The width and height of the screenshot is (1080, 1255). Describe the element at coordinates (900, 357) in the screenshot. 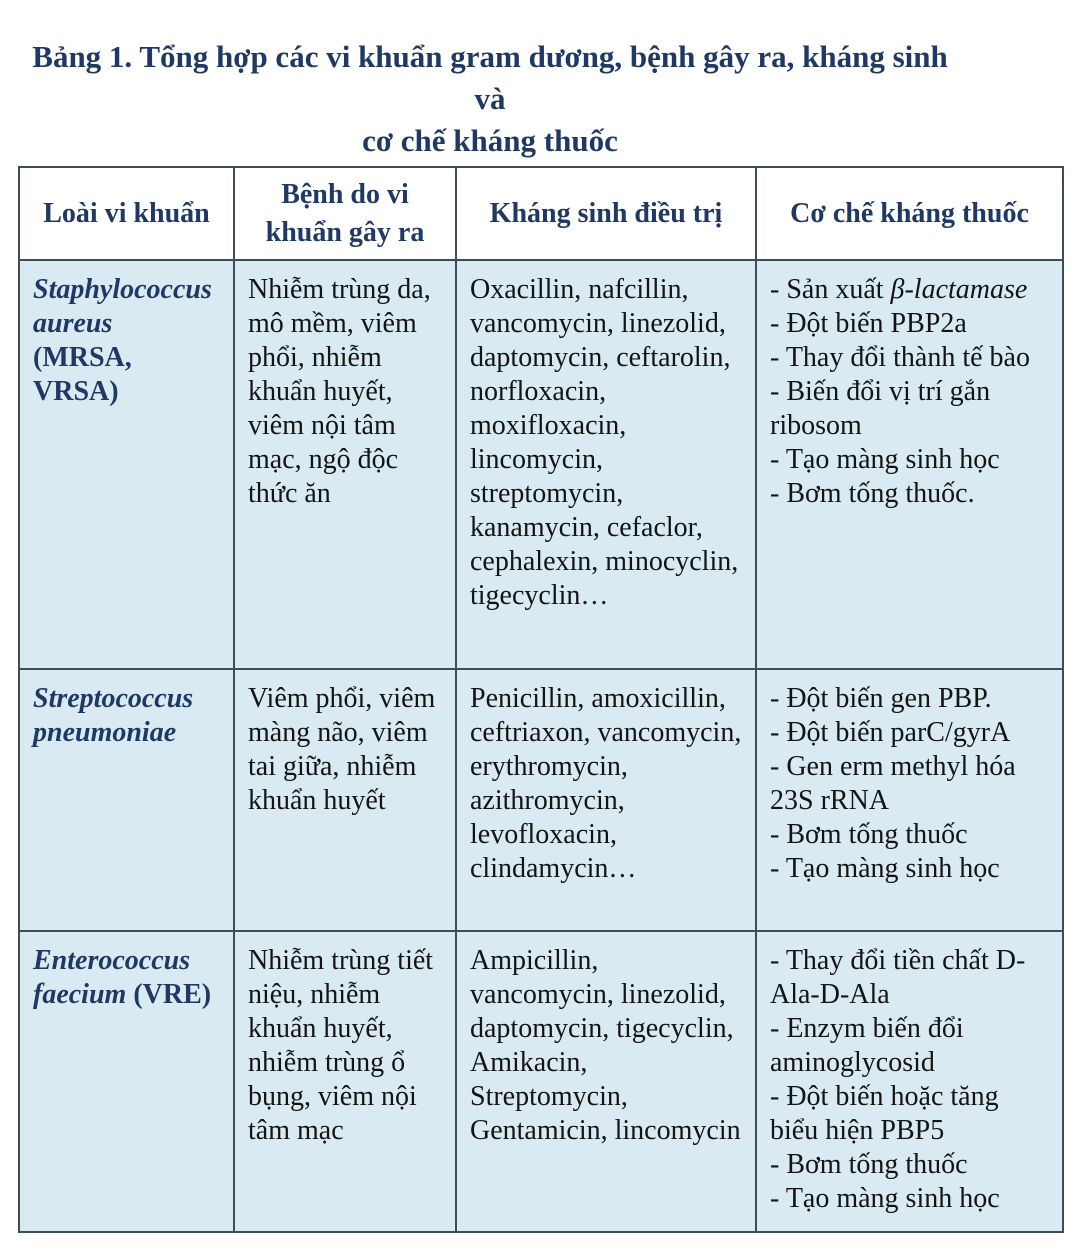

I see `mechanism-item: - Thay đổi thành tế bào` at that location.